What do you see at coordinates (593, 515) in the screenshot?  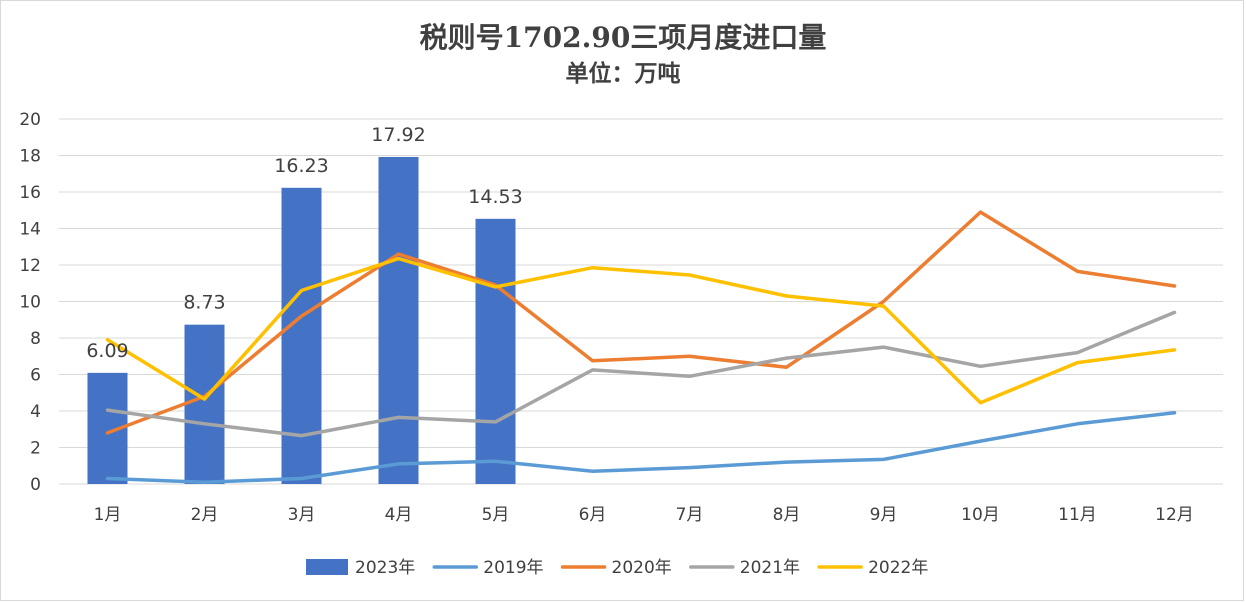 I see `x-tick-label: 6月` at bounding box center [593, 515].